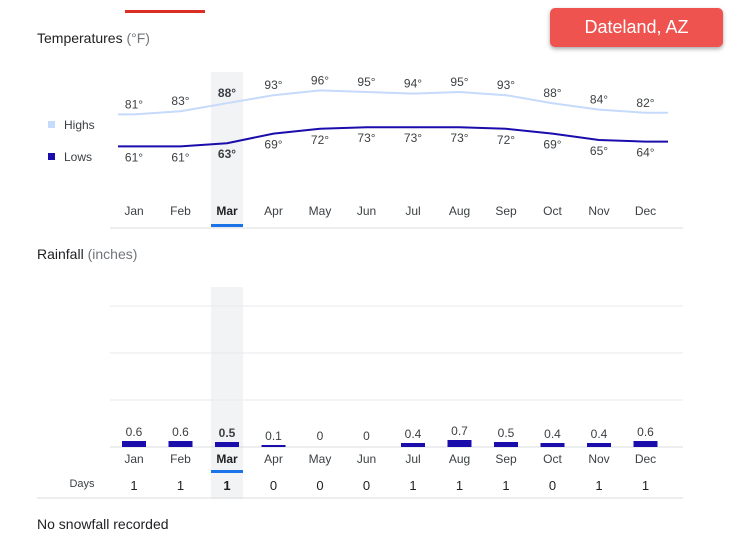 This screenshot has width=735, height=554. What do you see at coordinates (599, 100) in the screenshot?
I see `high-temp-label: 84°` at bounding box center [599, 100].